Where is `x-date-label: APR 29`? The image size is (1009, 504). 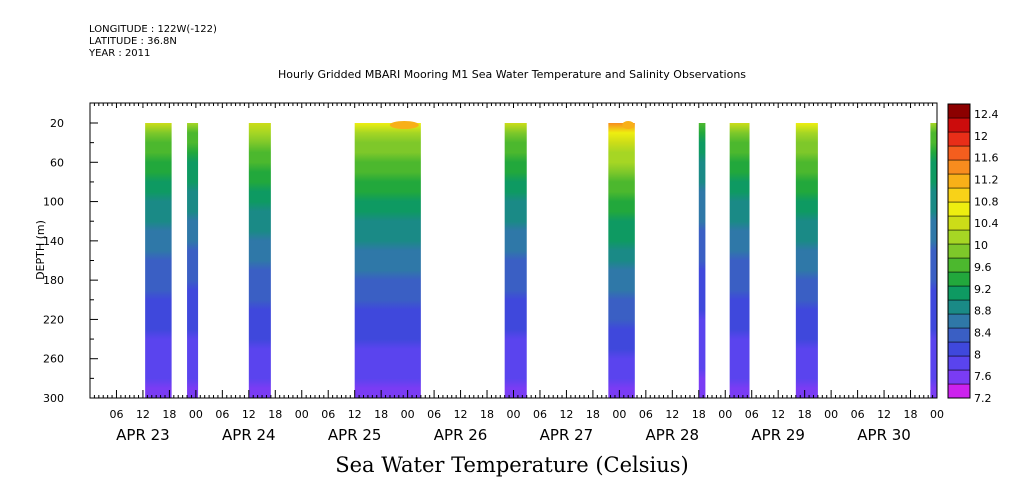 x-date-label: APR 29 is located at coordinates (778, 435).